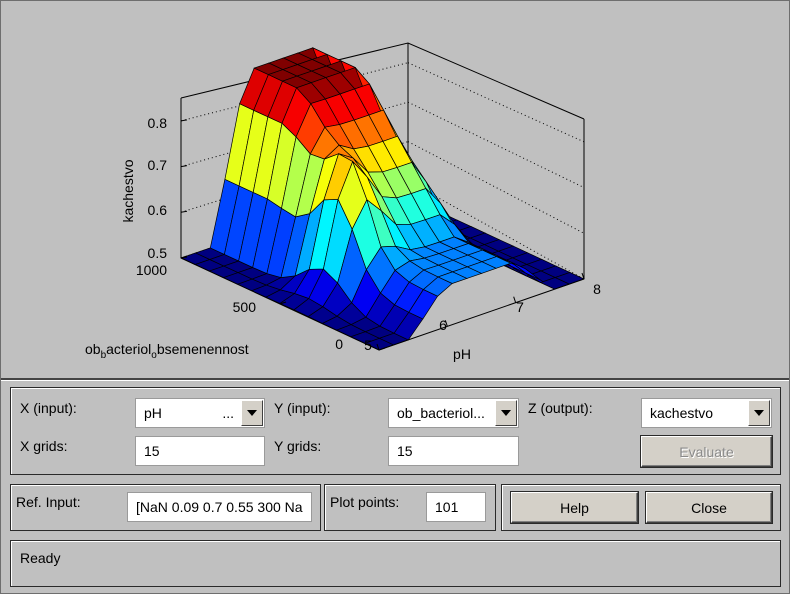  I want to click on z-tick-label: 0.5, so click(158, 253).